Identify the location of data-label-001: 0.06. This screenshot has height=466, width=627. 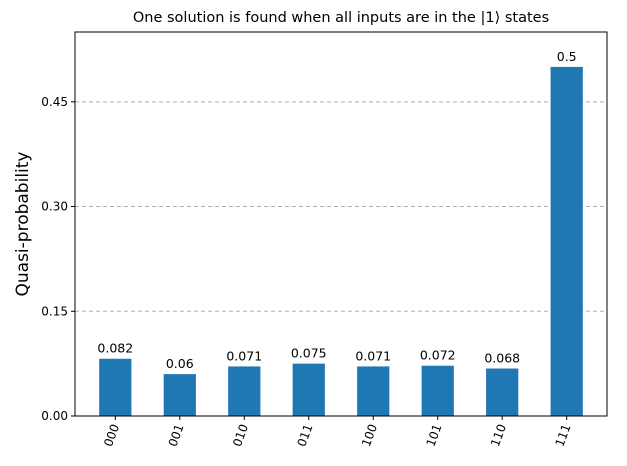
(180, 363).